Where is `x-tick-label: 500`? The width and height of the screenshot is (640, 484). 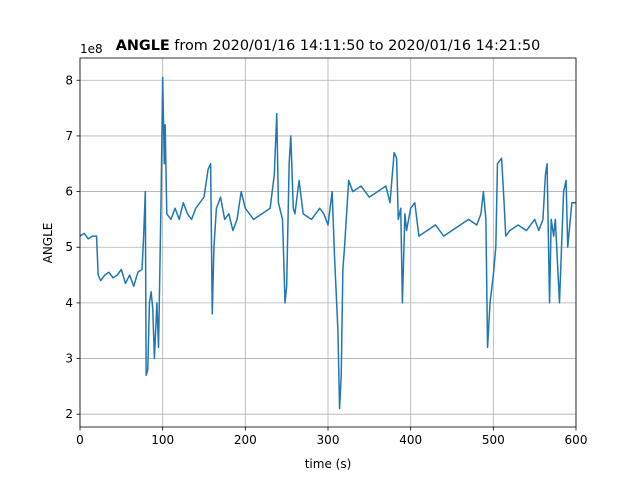
x-tick-label: 500 is located at coordinates (493, 440).